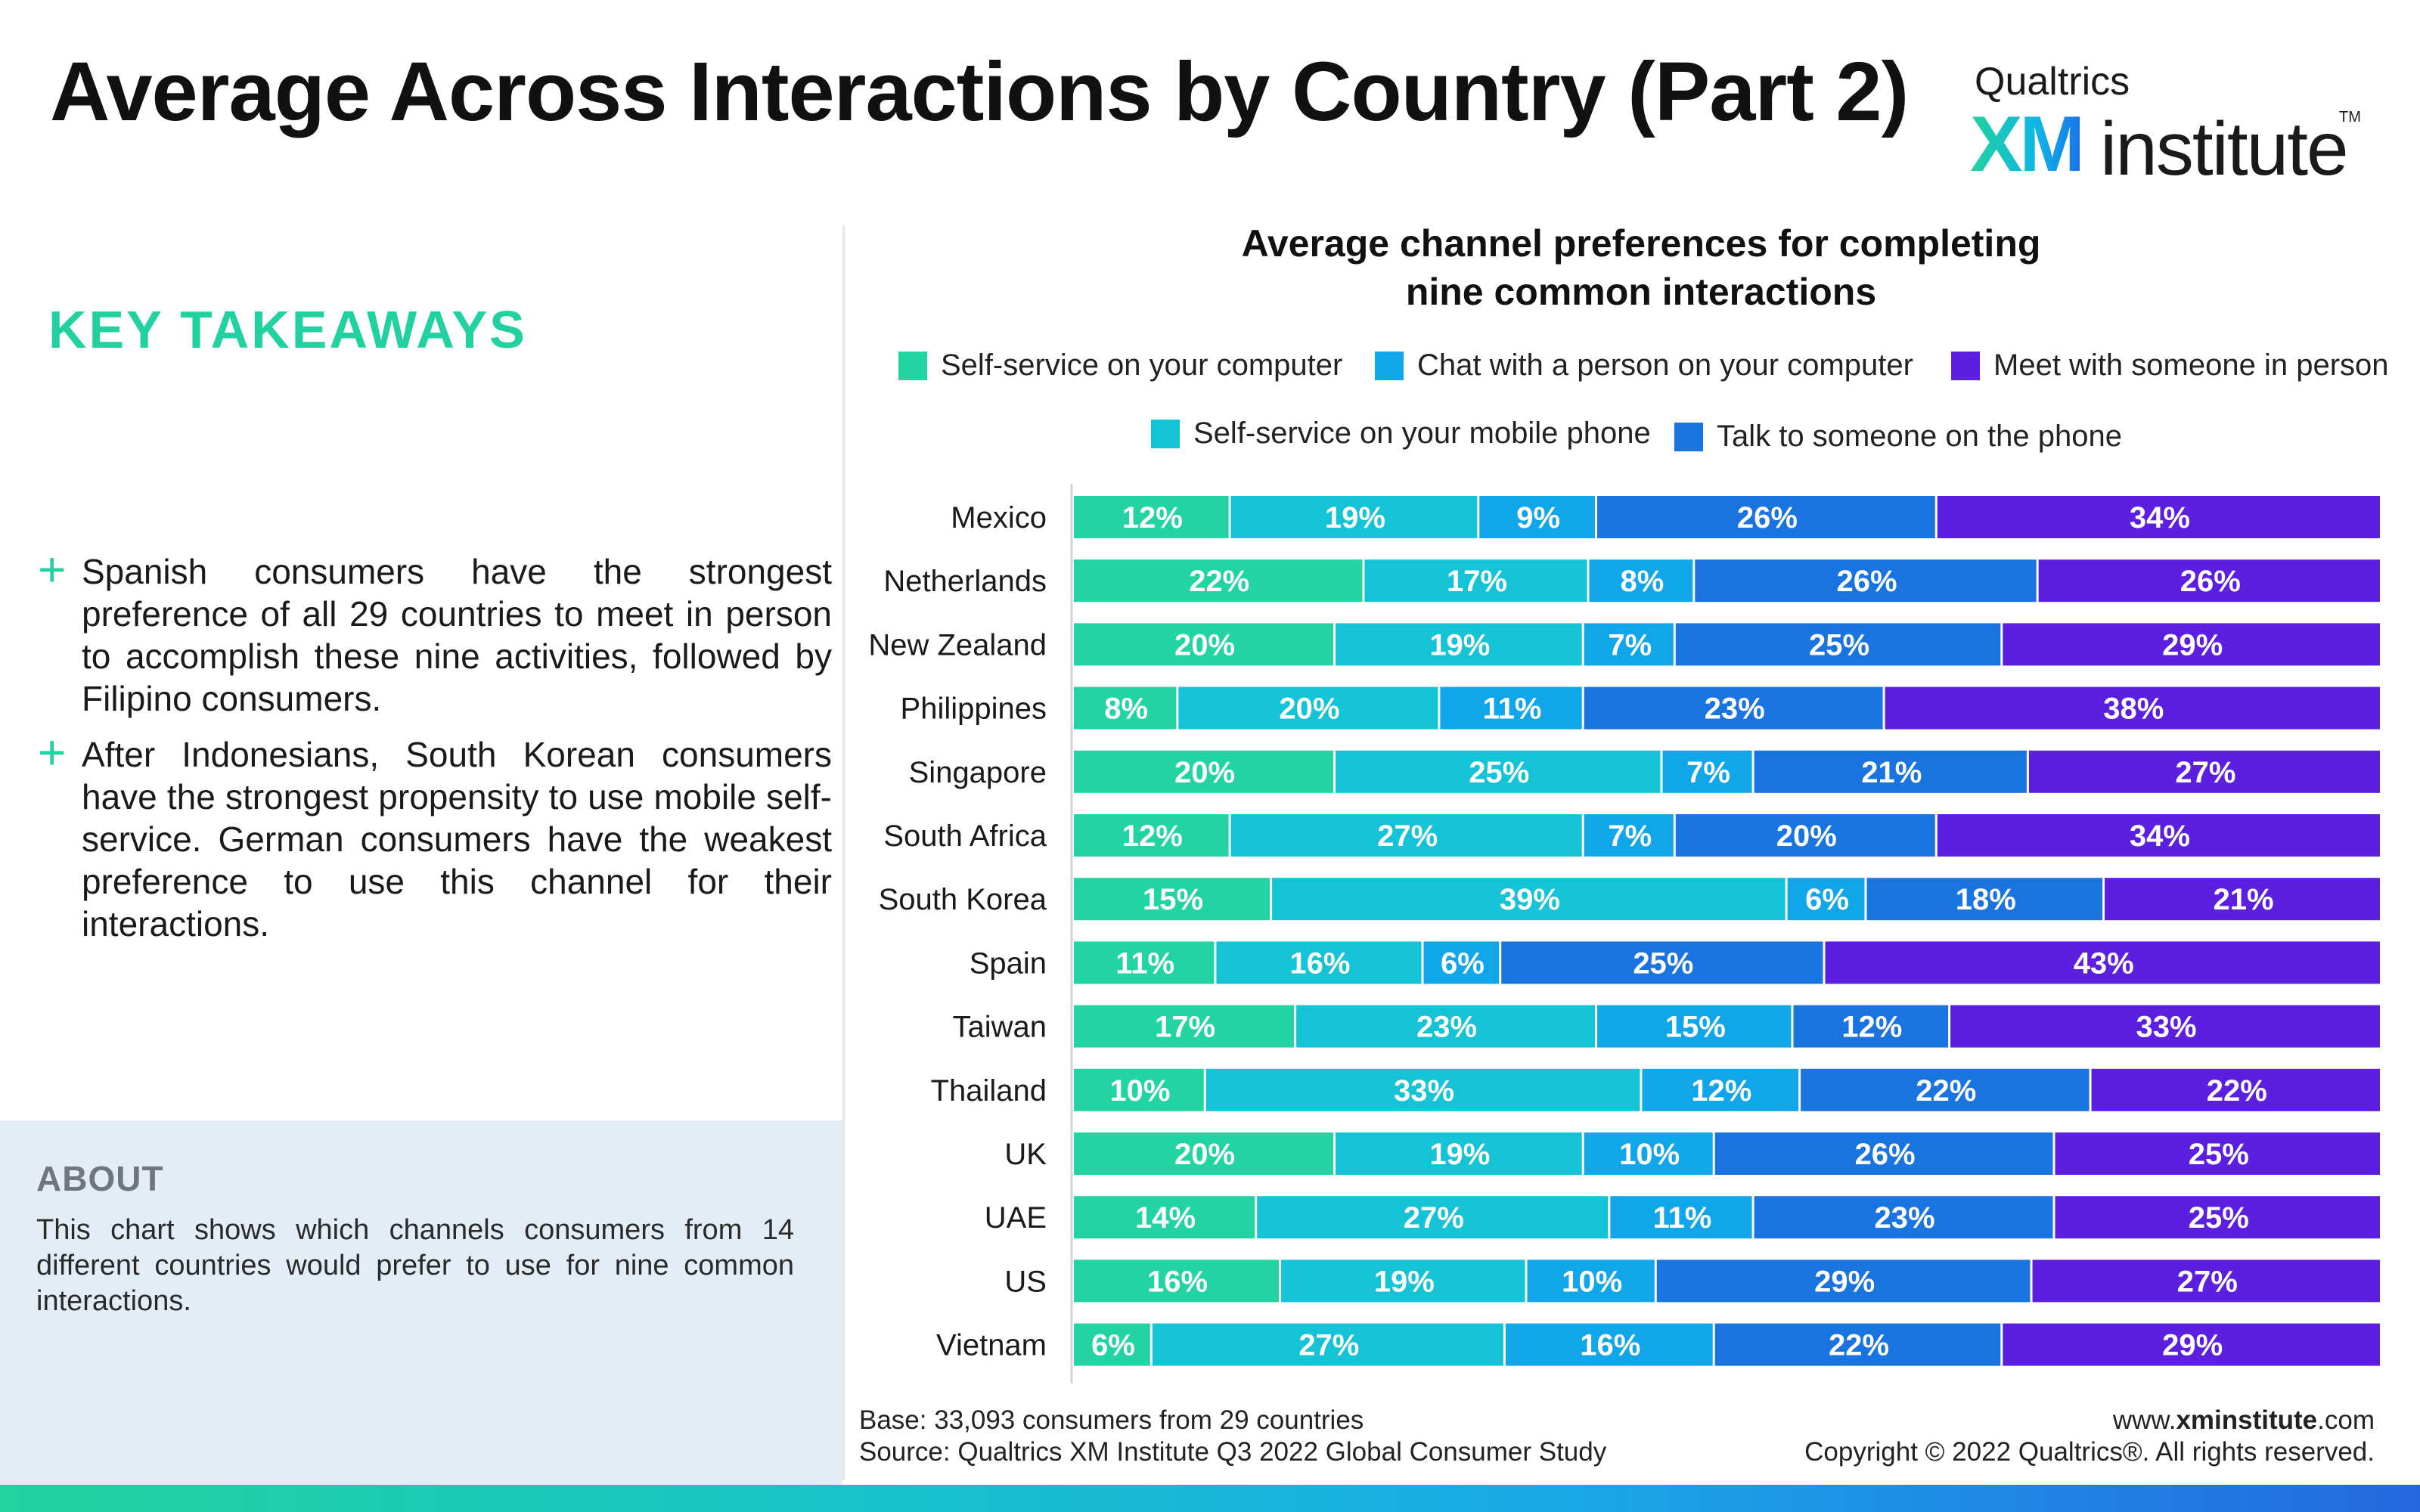  I want to click on data-label: 14%, so click(1165, 1218).